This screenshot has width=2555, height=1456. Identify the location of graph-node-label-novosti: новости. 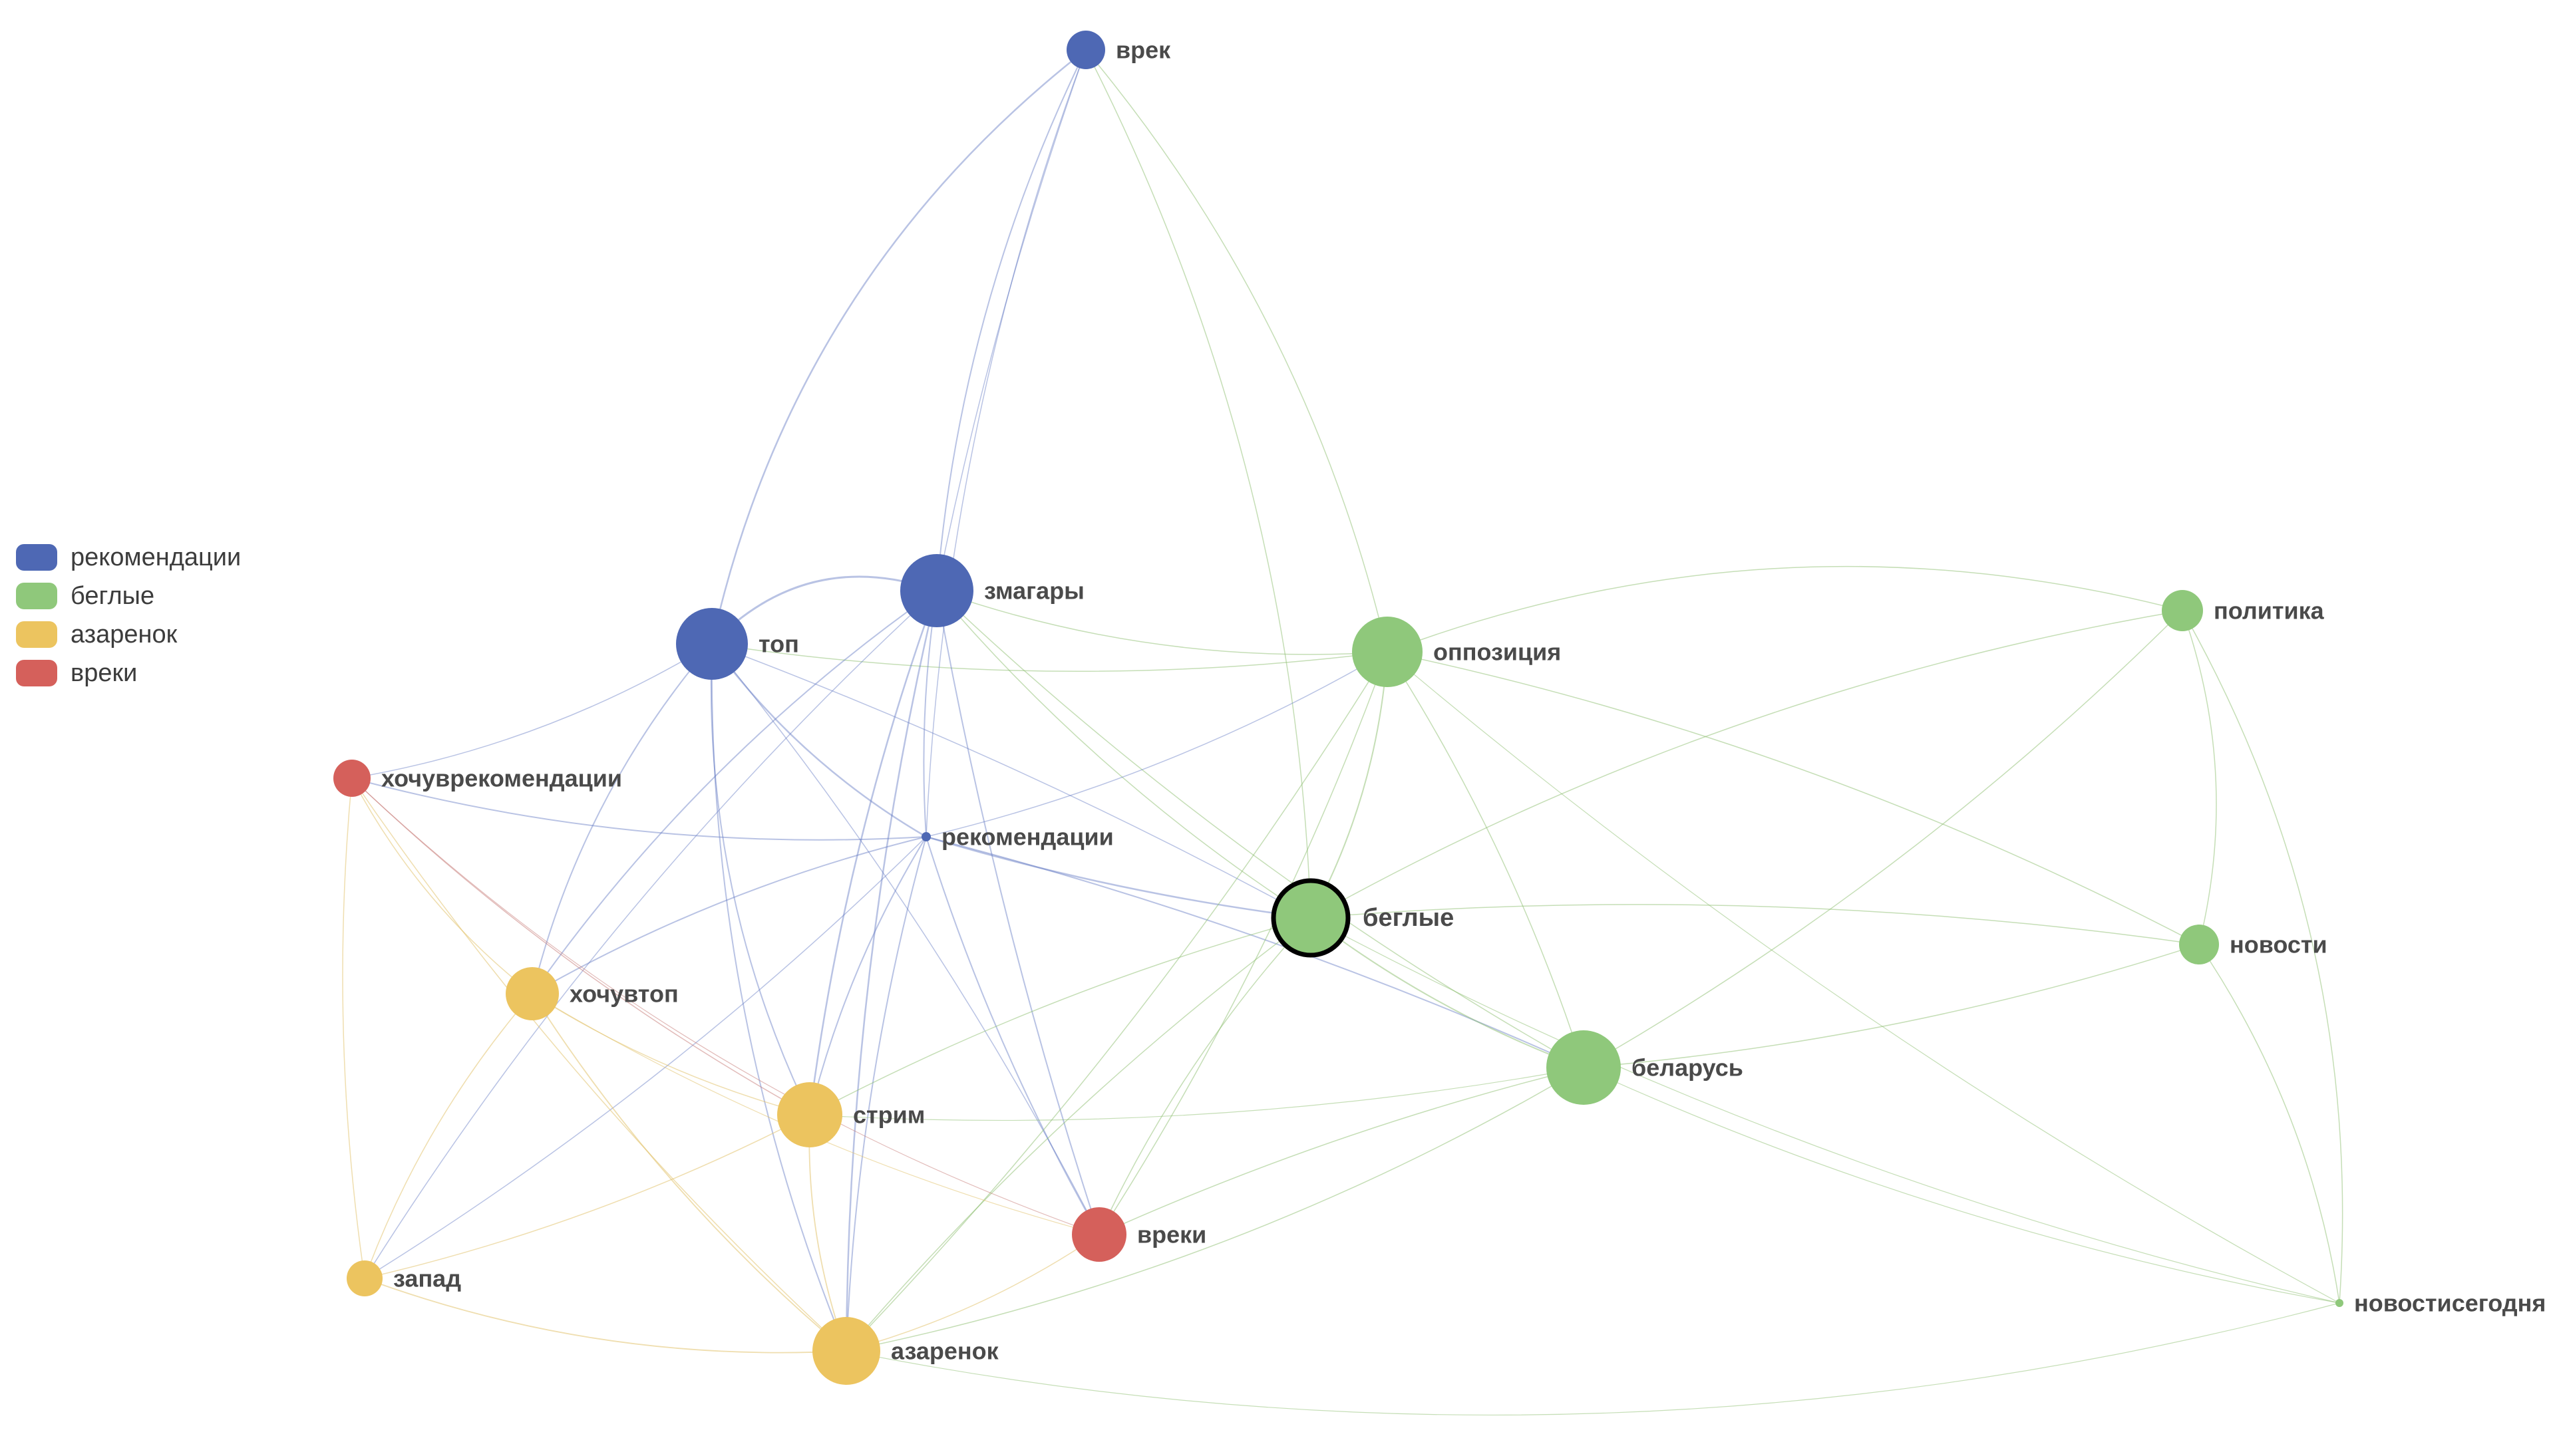
(2278, 944).